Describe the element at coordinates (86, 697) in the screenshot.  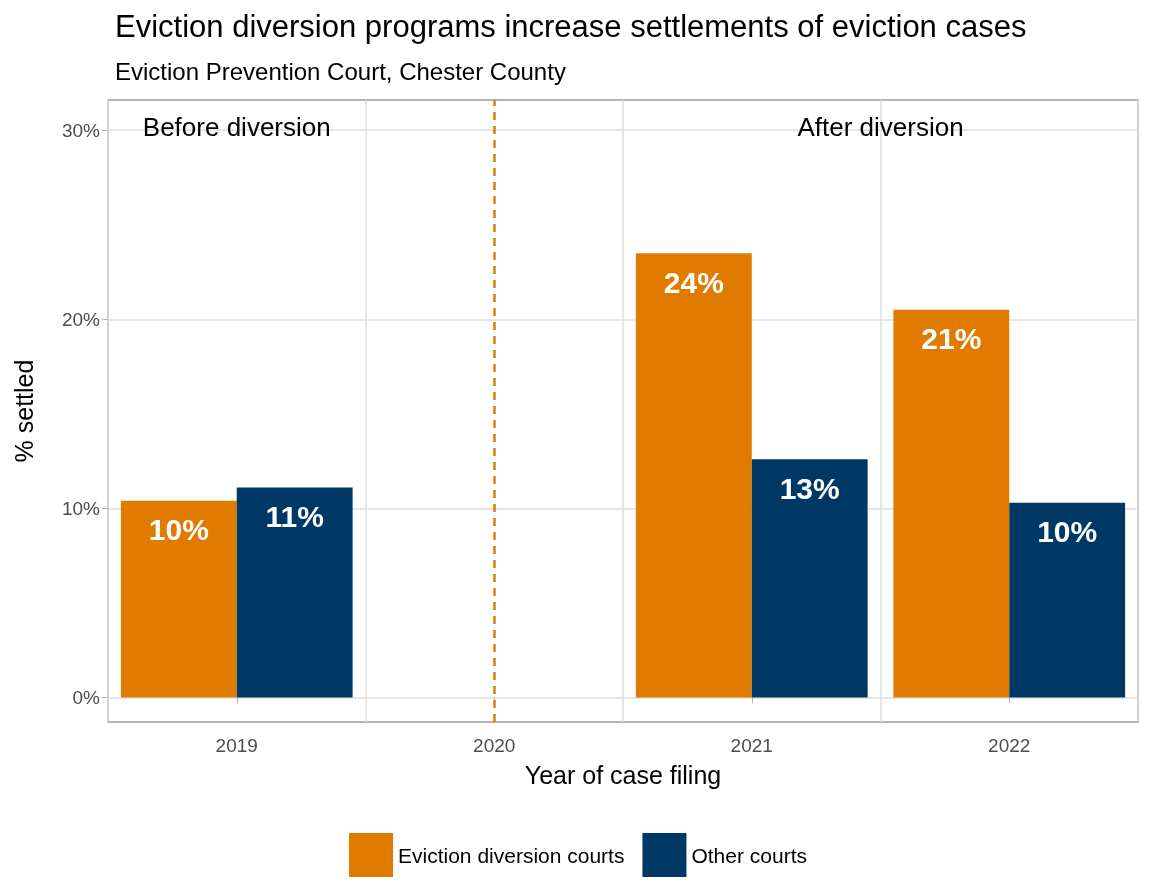
I see `y-tick-label: 0%` at that location.